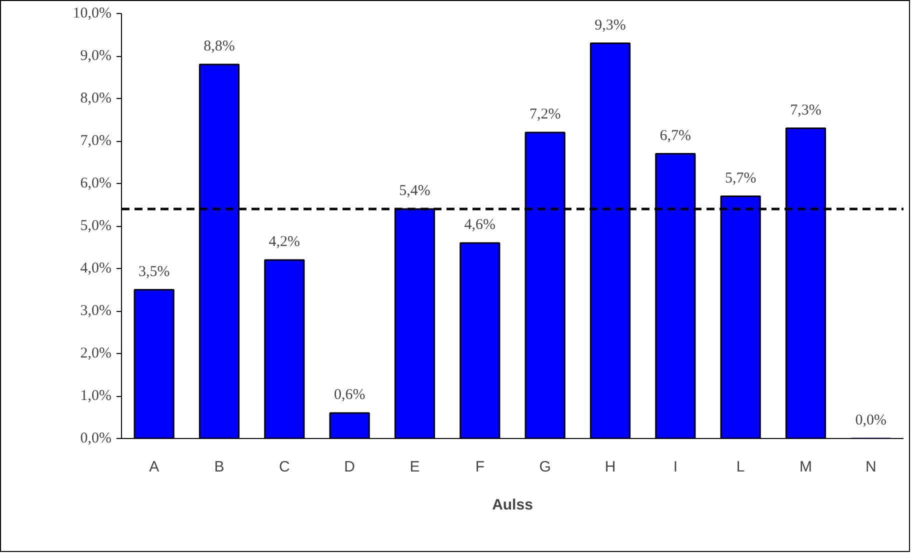  What do you see at coordinates (871, 420) in the screenshot?
I see `data-label: 0,0%` at bounding box center [871, 420].